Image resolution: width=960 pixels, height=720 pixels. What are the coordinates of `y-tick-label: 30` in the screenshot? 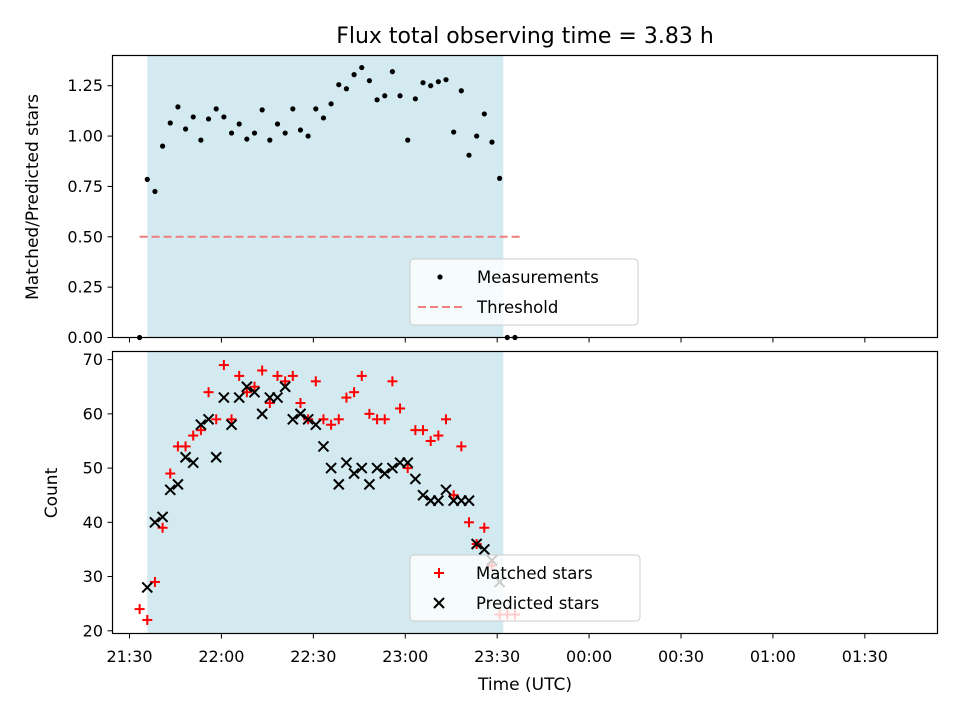 It's located at (93, 576).